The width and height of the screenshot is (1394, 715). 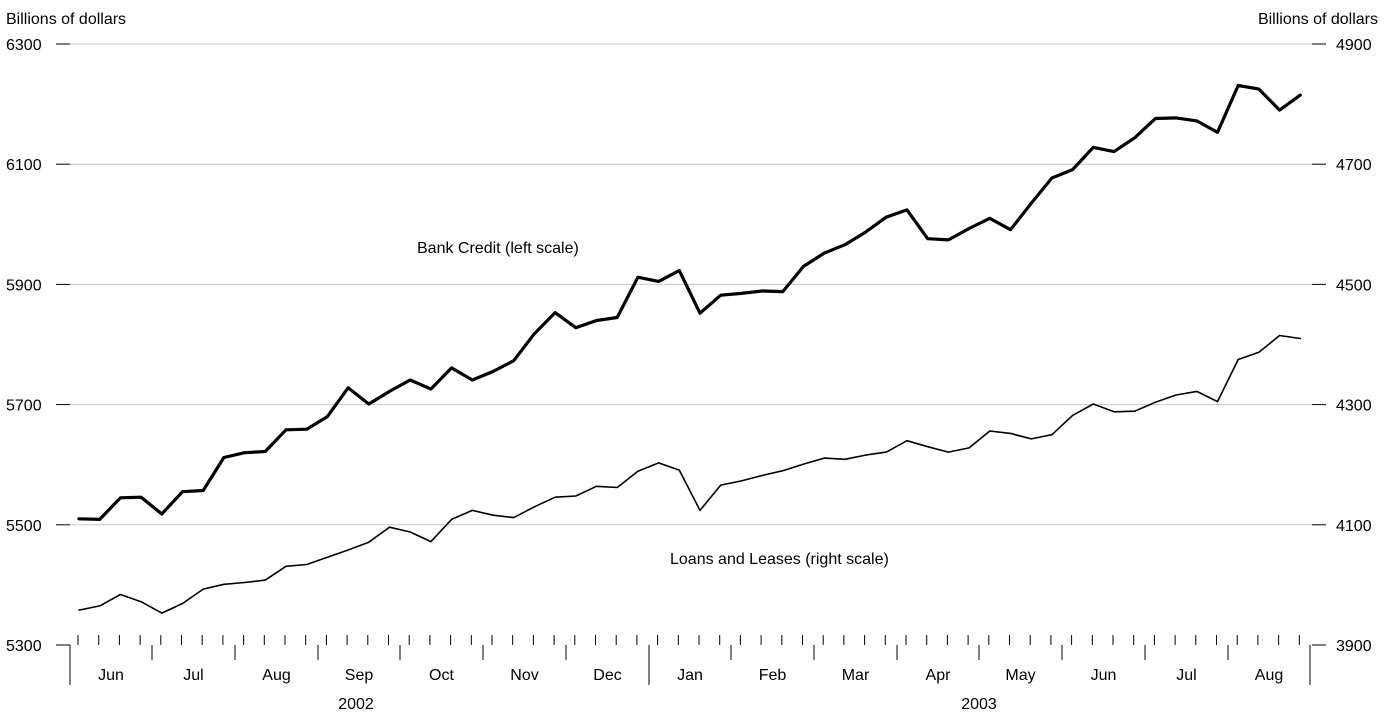 What do you see at coordinates (66, 19) in the screenshot?
I see `left-axis-title: Billions of dollars` at bounding box center [66, 19].